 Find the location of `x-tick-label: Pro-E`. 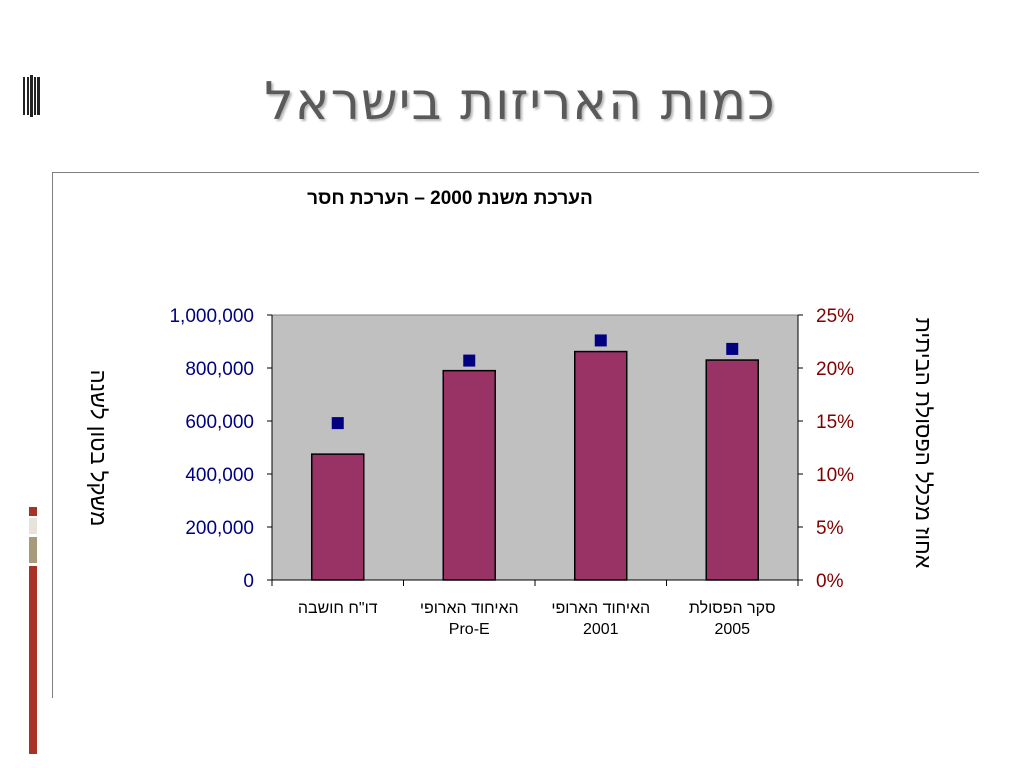

x-tick-label: Pro-E is located at coordinates (469, 629).